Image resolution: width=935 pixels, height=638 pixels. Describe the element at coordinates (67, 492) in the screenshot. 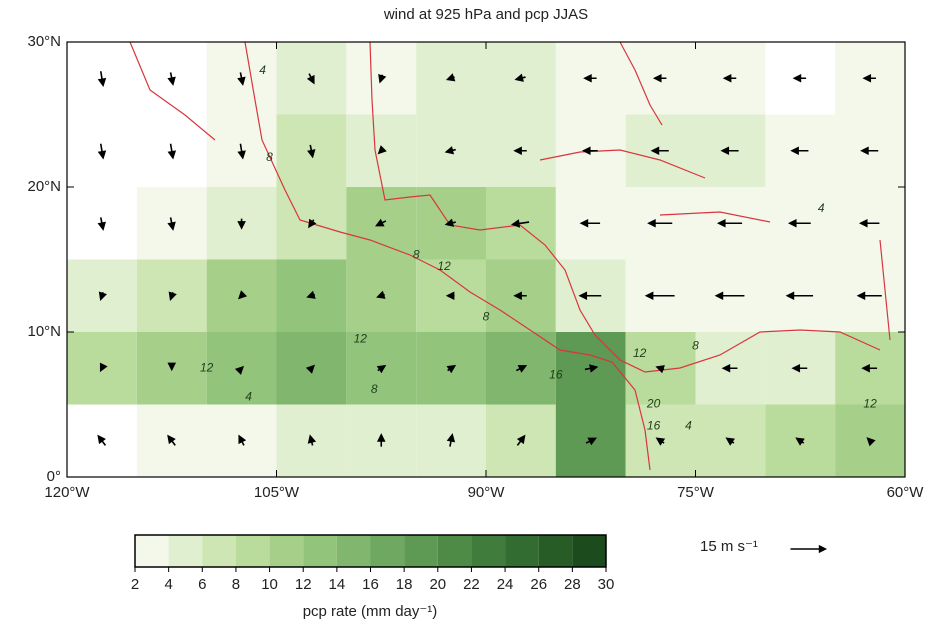

I see `x-tick-label: 120°W` at that location.